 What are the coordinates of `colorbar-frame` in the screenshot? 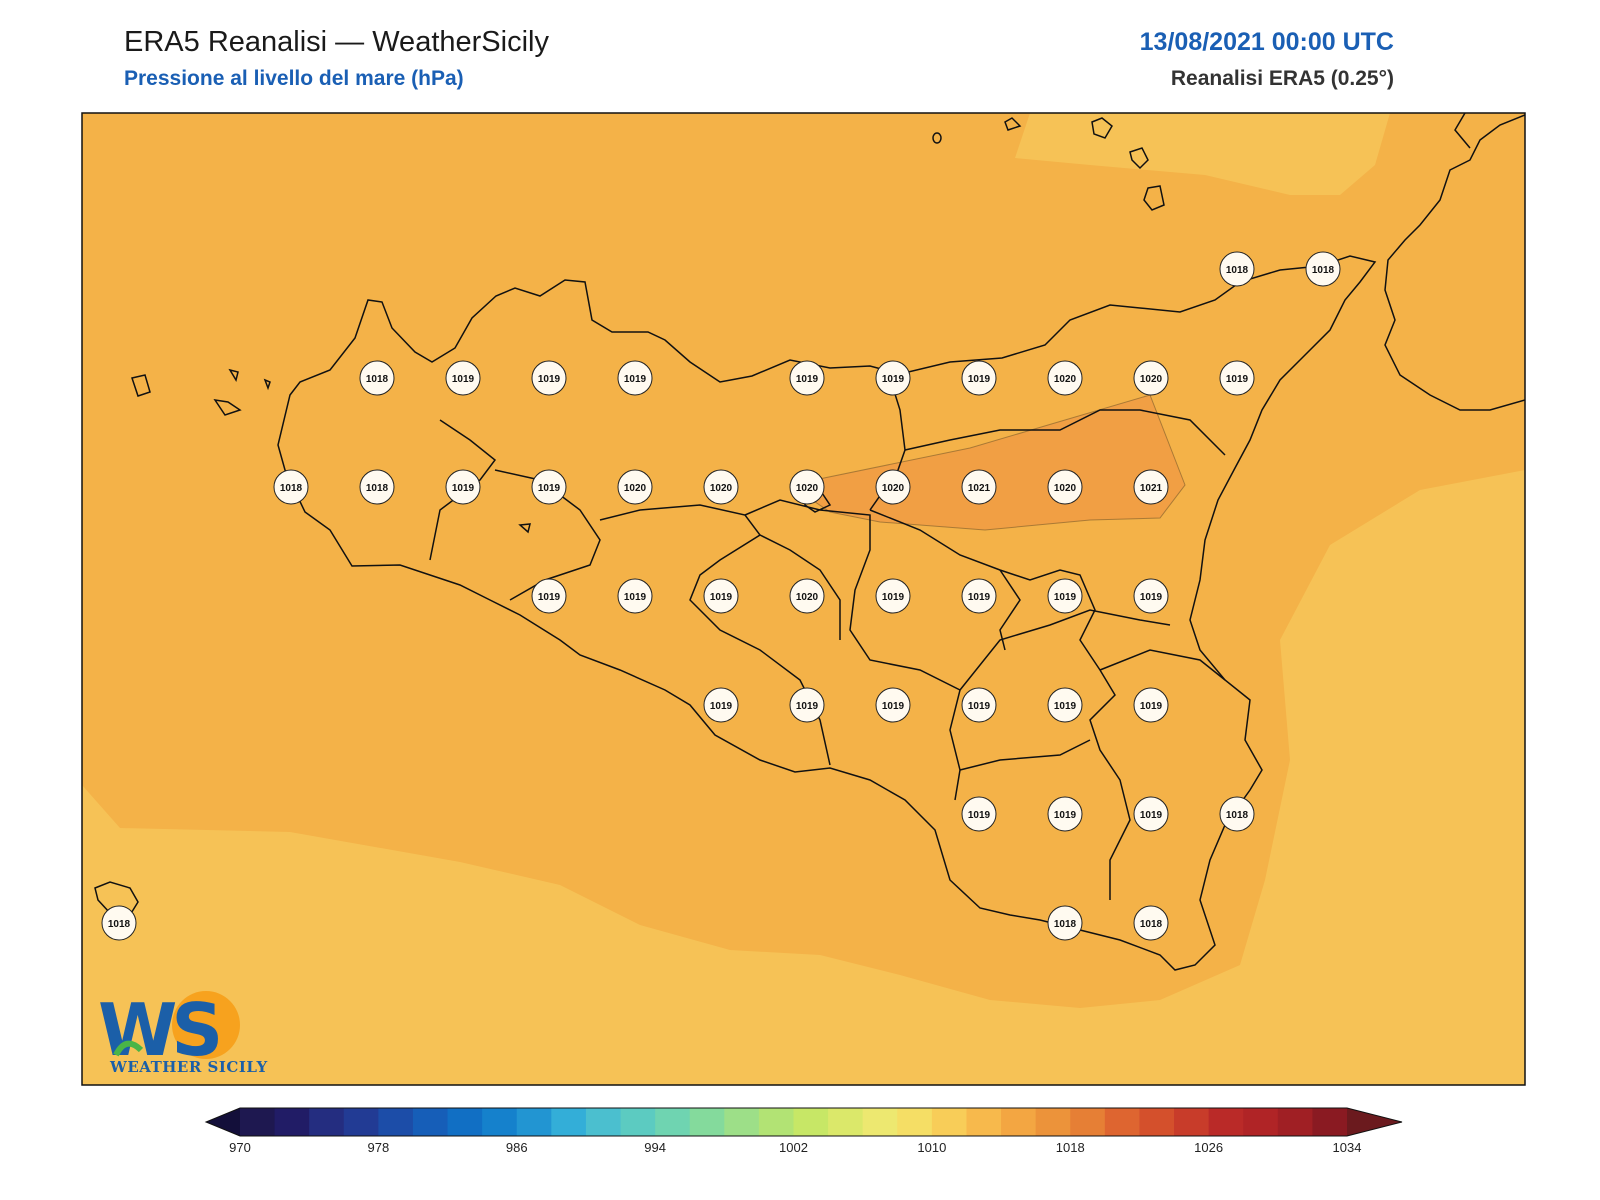 It's located at (803, 1122).